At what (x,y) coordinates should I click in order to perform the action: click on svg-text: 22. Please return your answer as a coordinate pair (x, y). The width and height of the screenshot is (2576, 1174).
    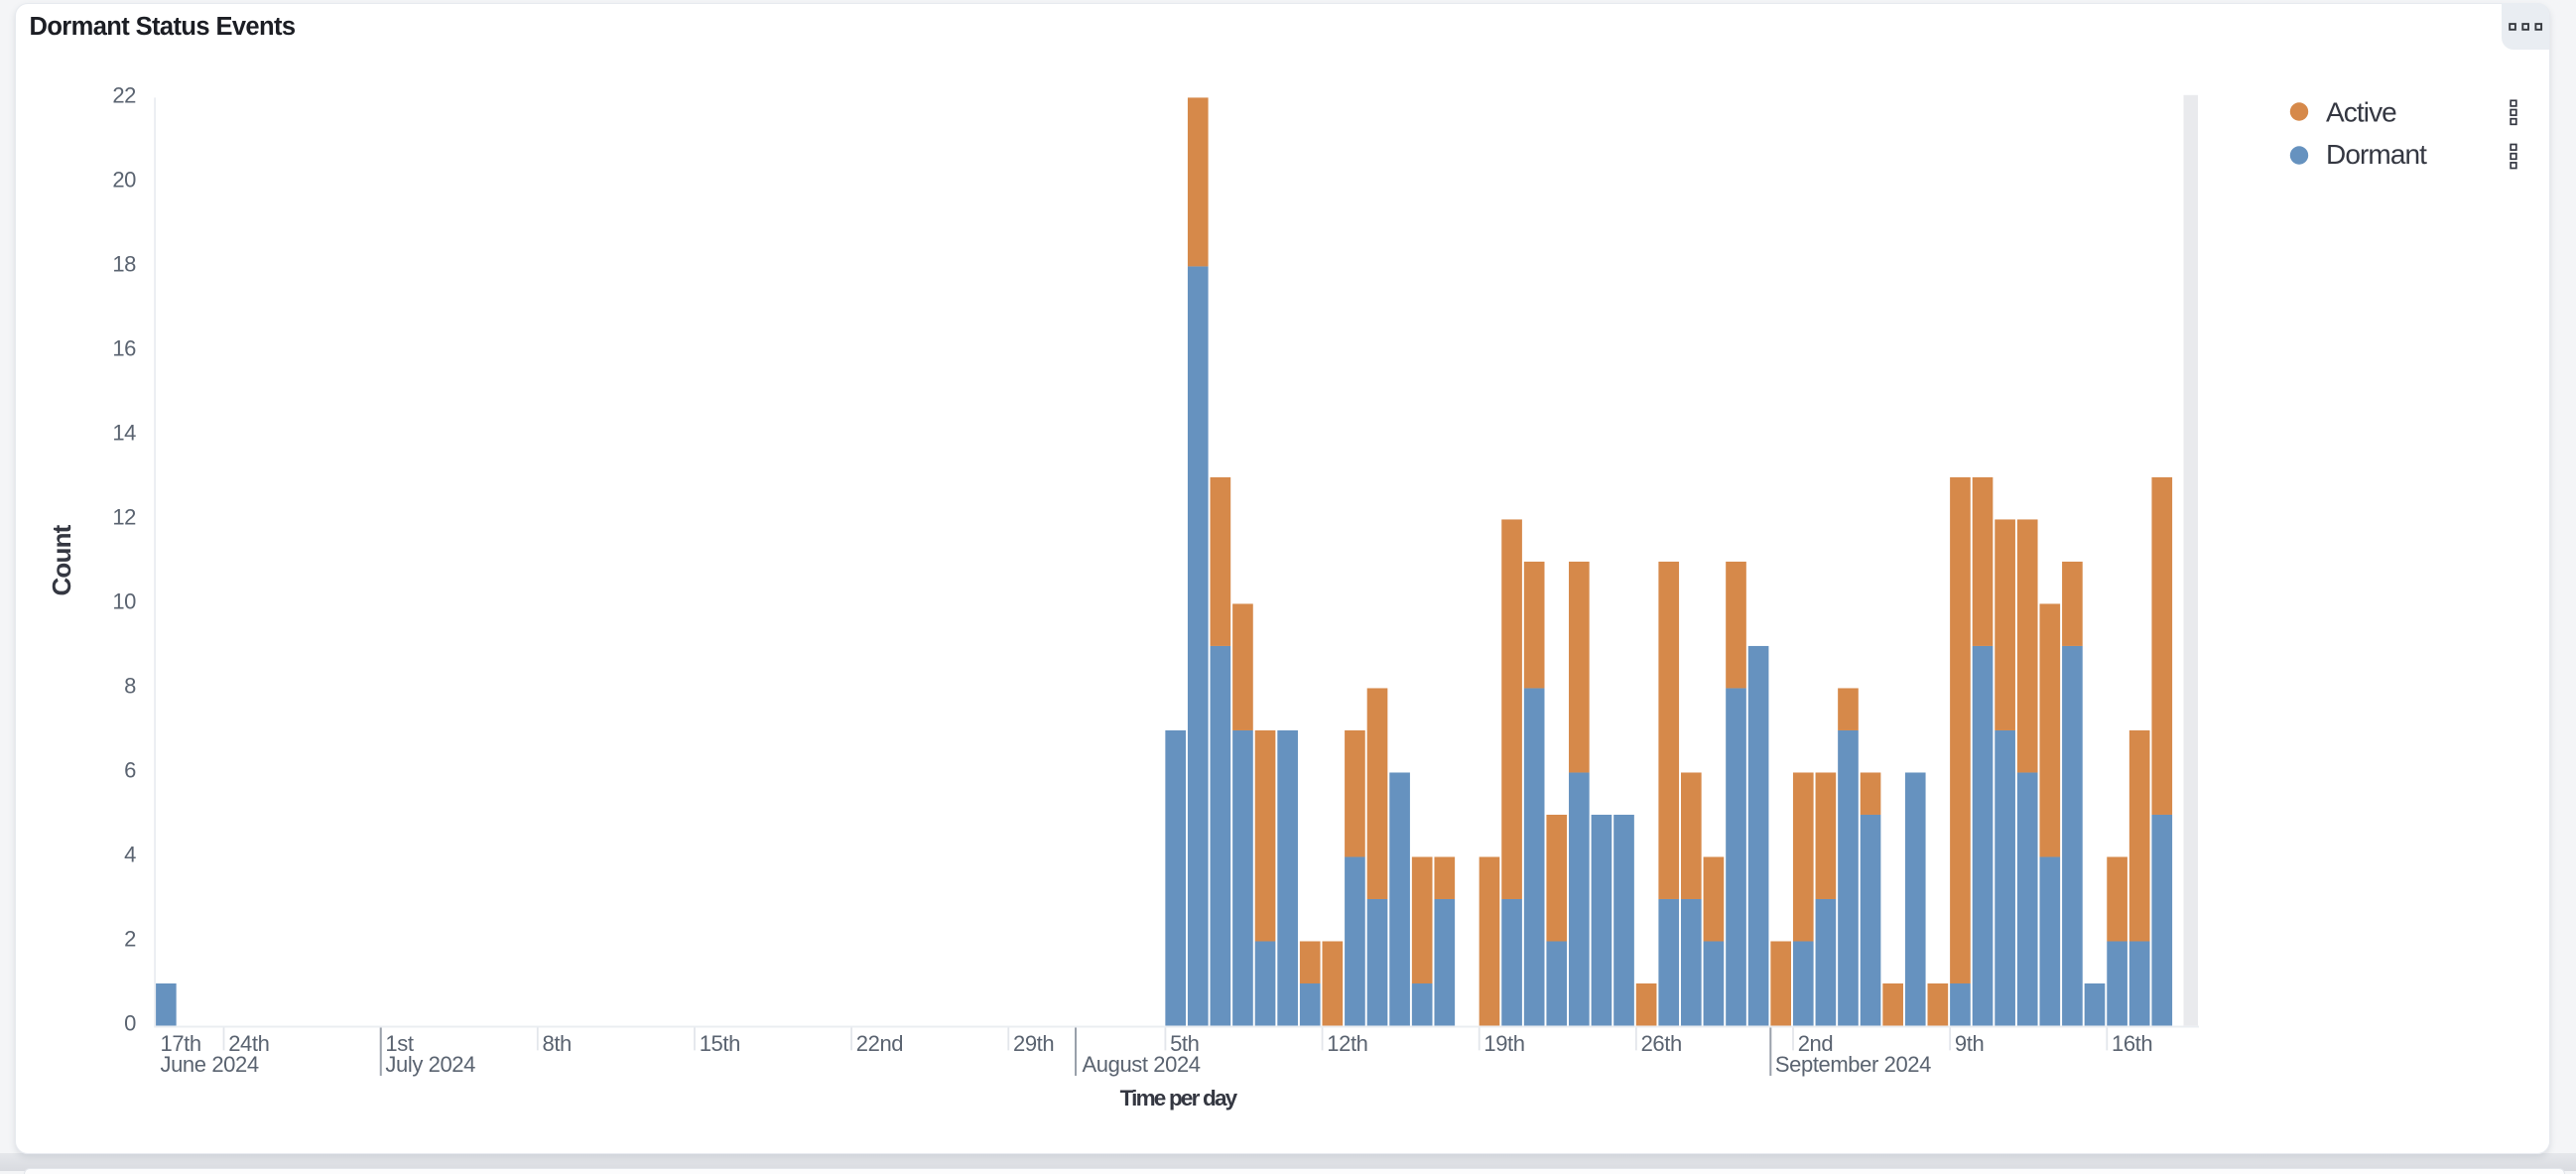
    Looking at the image, I should click on (124, 95).